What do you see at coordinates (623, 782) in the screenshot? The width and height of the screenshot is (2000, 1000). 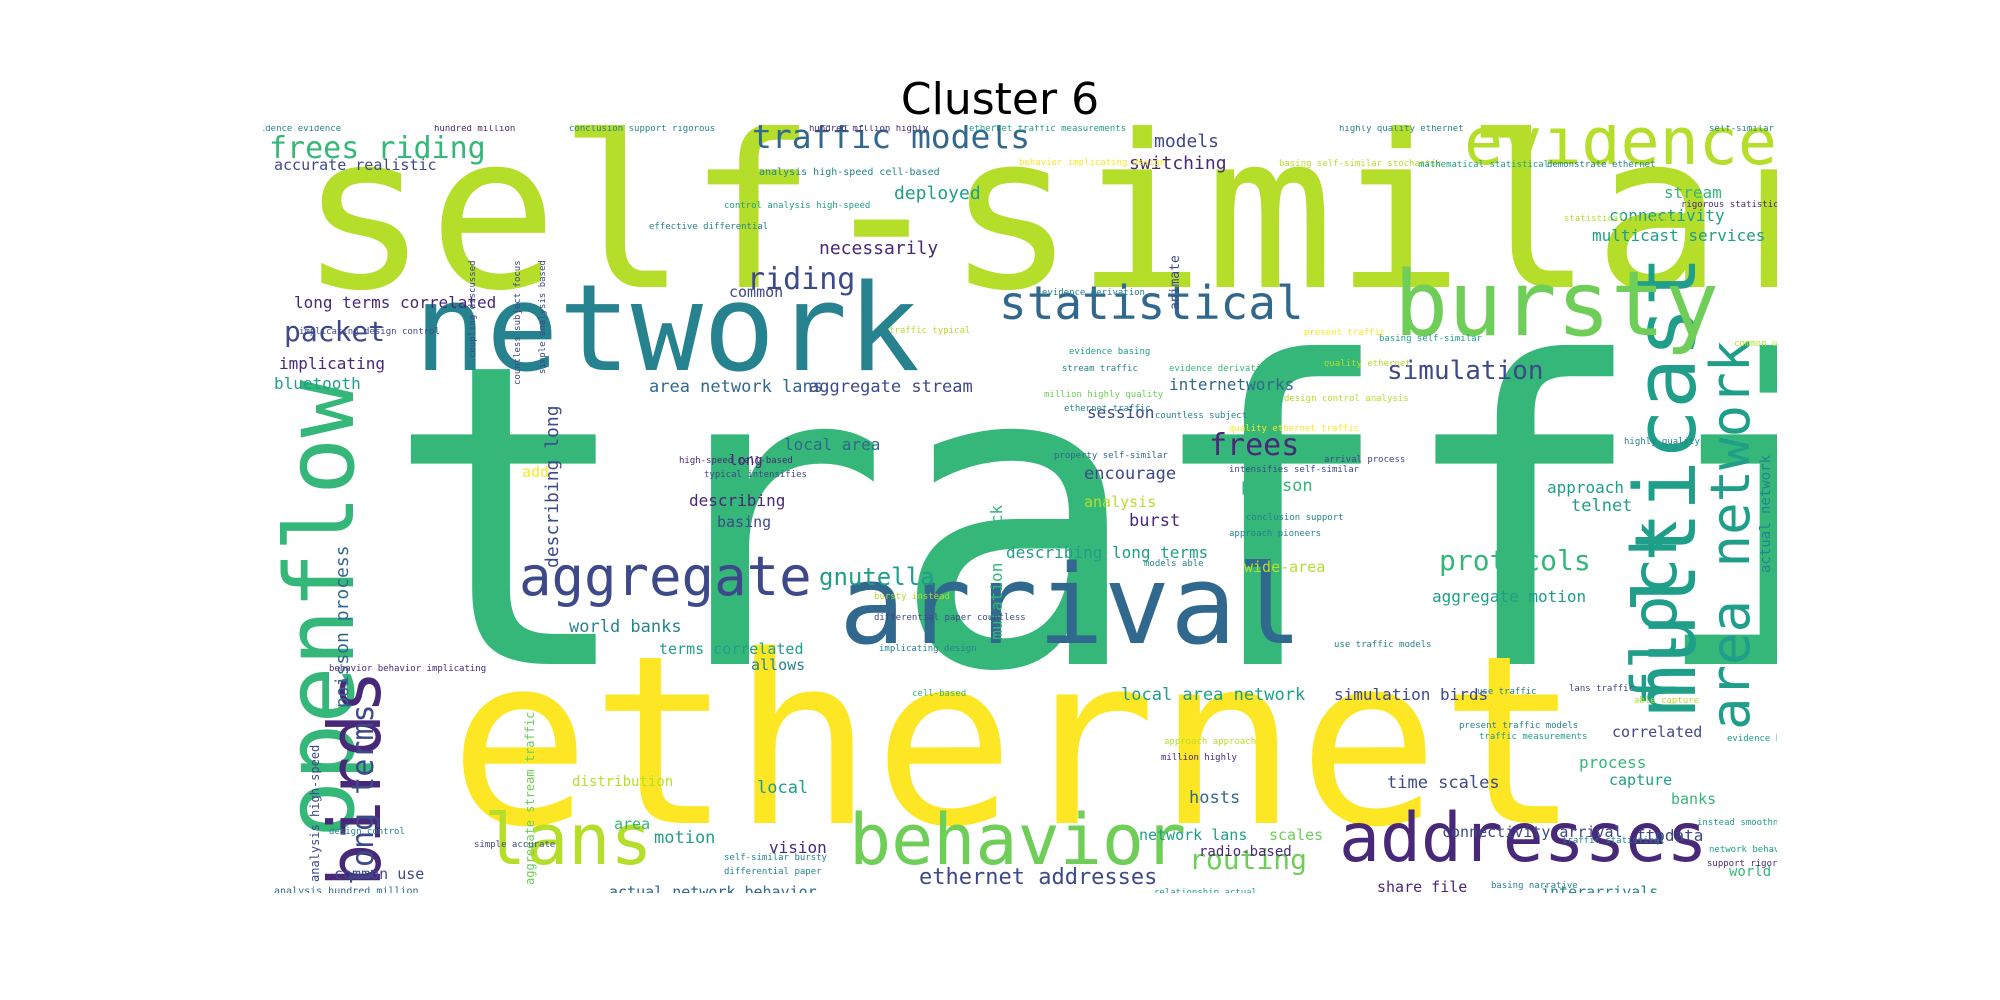 I see `cloud-word: distribution` at bounding box center [623, 782].